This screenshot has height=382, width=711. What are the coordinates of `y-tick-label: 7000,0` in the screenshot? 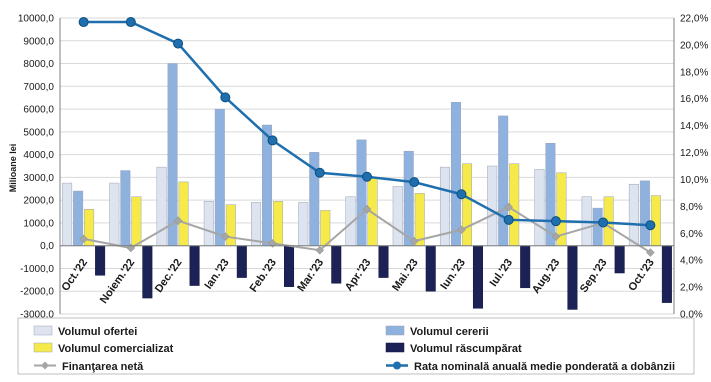 It's located at (38, 87).